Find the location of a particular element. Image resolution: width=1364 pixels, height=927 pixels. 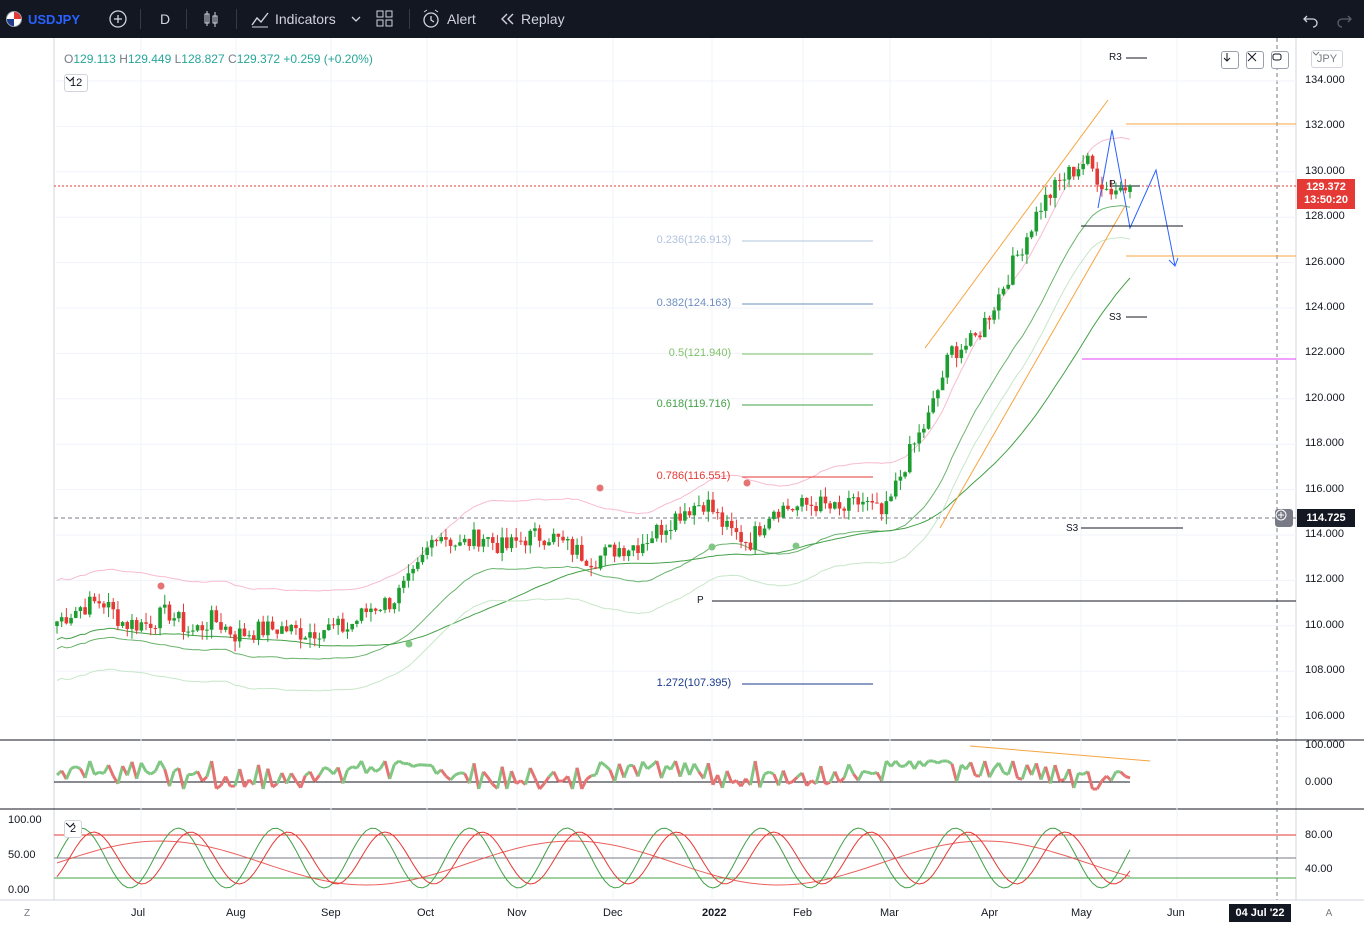

layouts-button is located at coordinates (385, 19).